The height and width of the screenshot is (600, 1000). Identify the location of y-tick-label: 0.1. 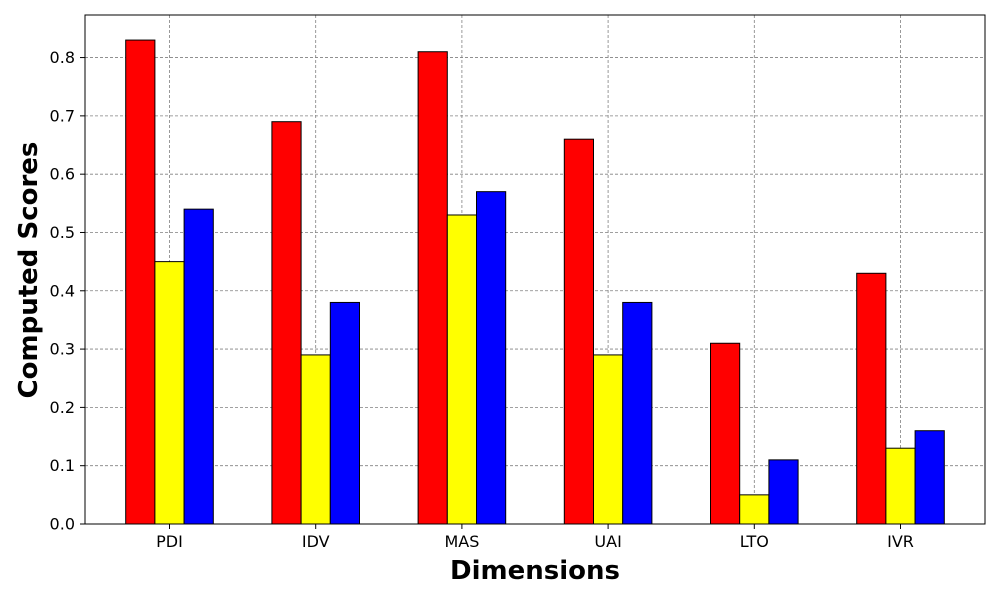
(62, 465).